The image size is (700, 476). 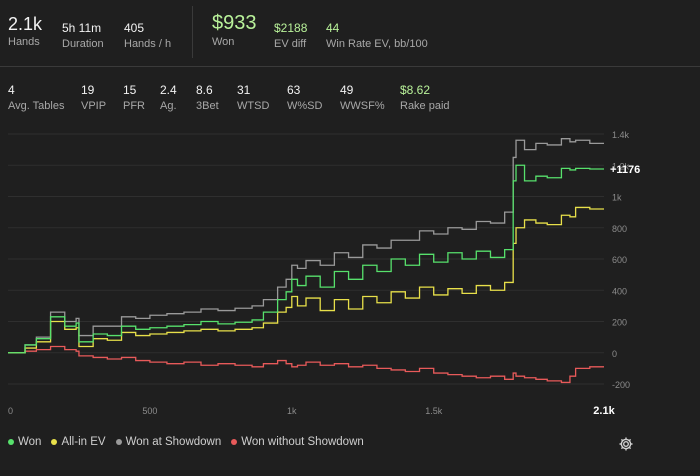 I want to click on stat-win-rate: 44 Win Rate EV, bb/100, so click(x=377, y=35).